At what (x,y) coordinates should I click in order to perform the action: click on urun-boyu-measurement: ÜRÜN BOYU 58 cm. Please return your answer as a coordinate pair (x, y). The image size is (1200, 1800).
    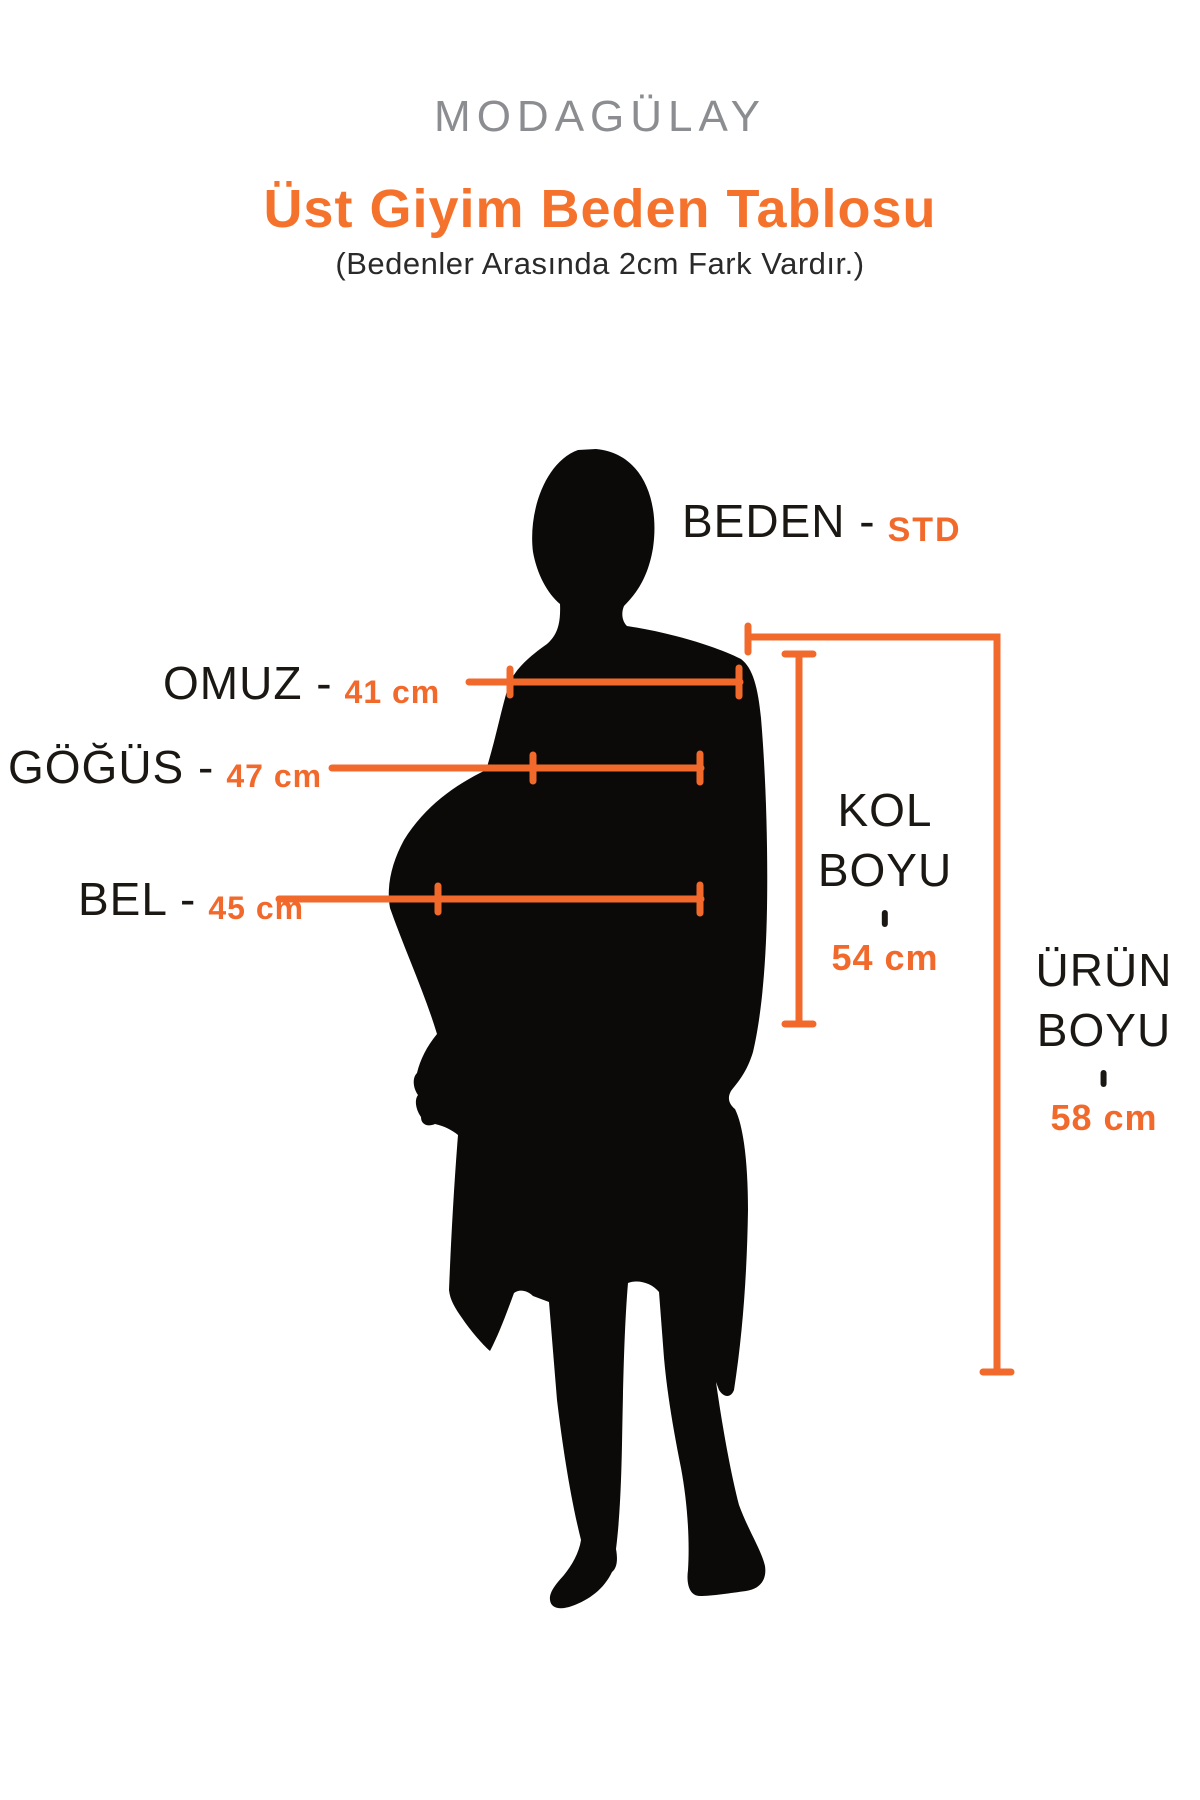
    Looking at the image, I should click on (1104, 1039).